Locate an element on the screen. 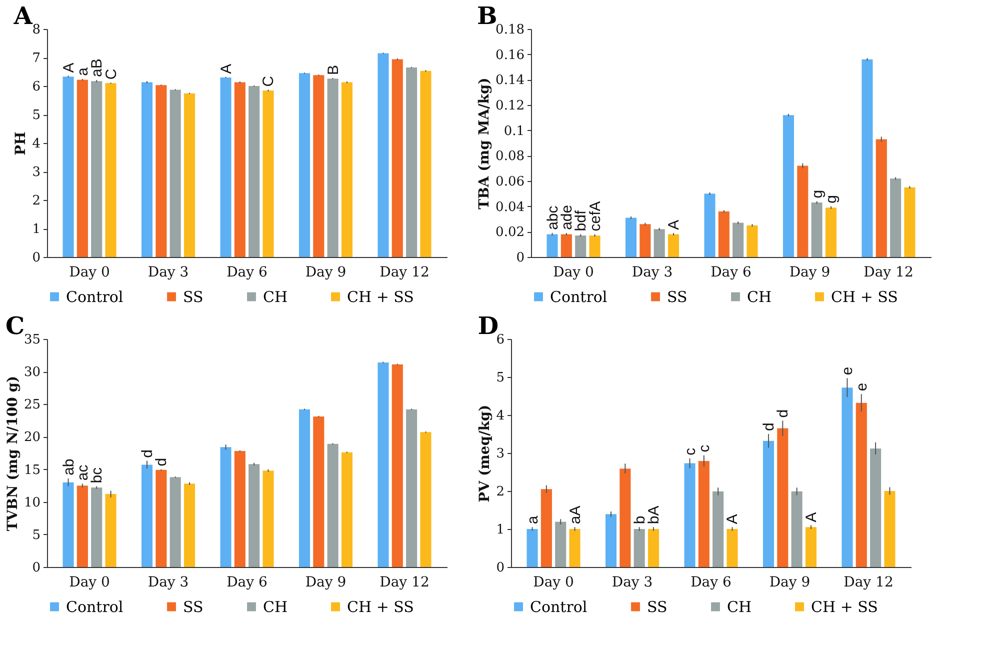  data-label: C is located at coordinates (269, 81).